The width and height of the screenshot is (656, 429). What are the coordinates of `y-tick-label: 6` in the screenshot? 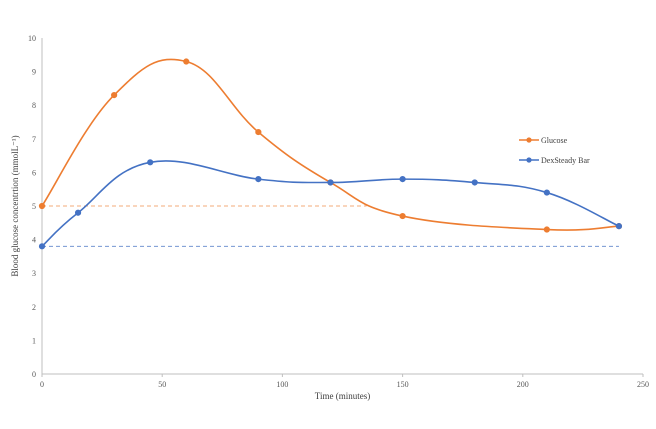 It's located at (34, 172).